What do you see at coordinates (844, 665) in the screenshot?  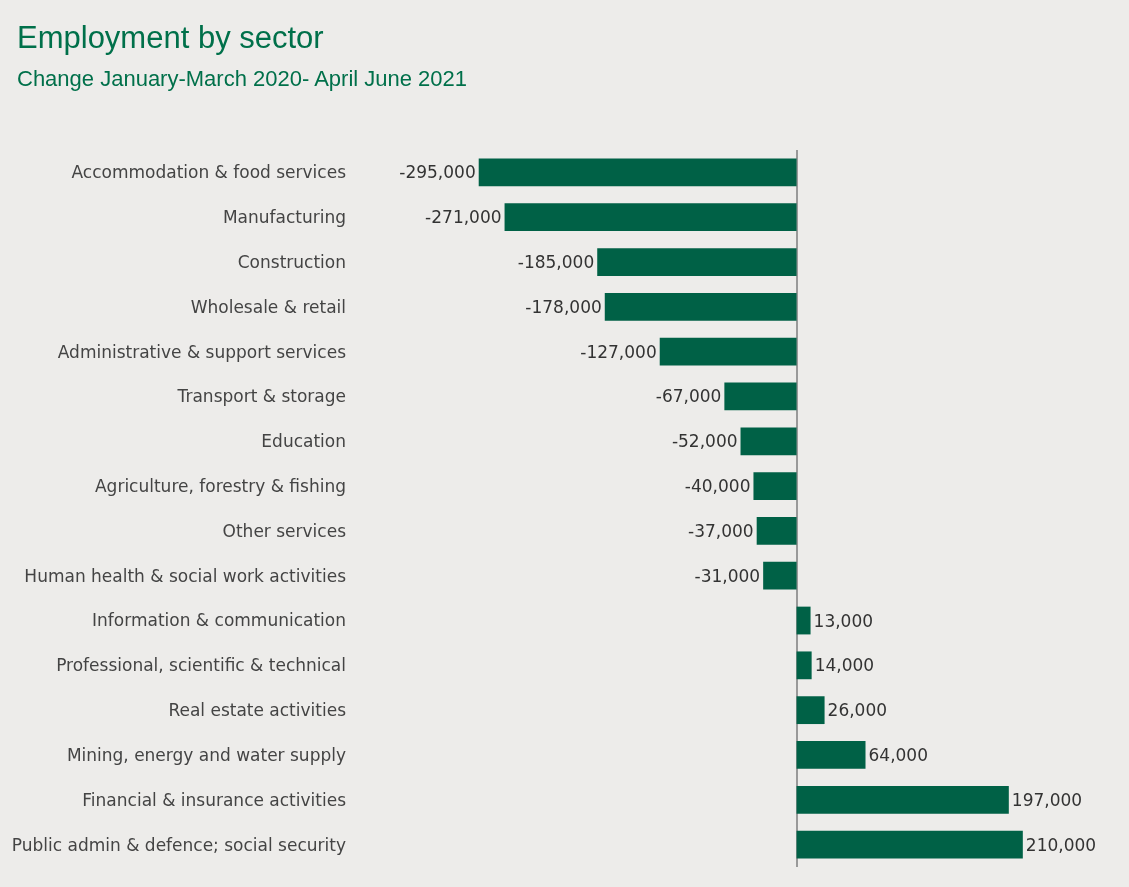 I see `data-label: 14,000` at bounding box center [844, 665].